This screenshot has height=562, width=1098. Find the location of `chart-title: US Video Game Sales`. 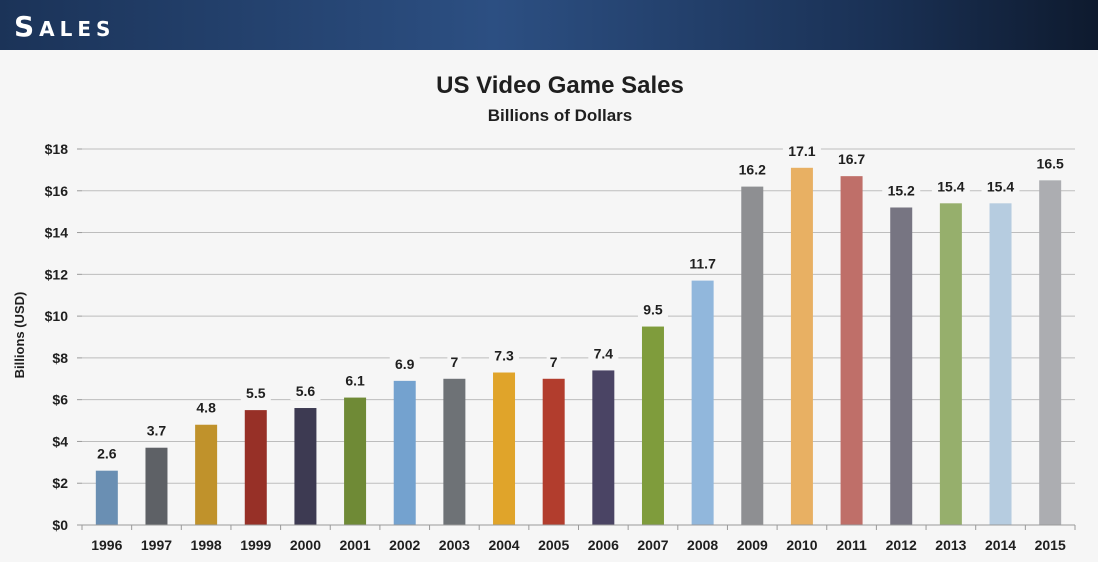

chart-title: US Video Game Sales is located at coordinates (560, 85).